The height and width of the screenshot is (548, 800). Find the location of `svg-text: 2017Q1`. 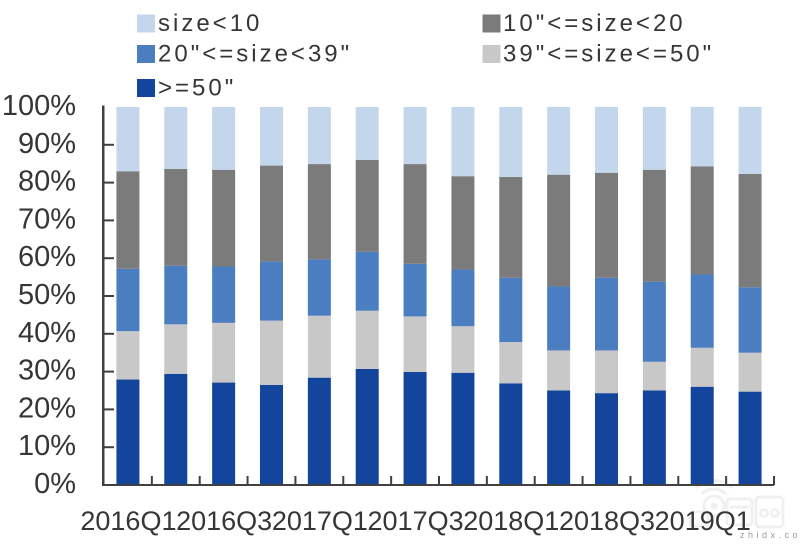

svg-text: 2017Q1 is located at coordinates (320, 521).